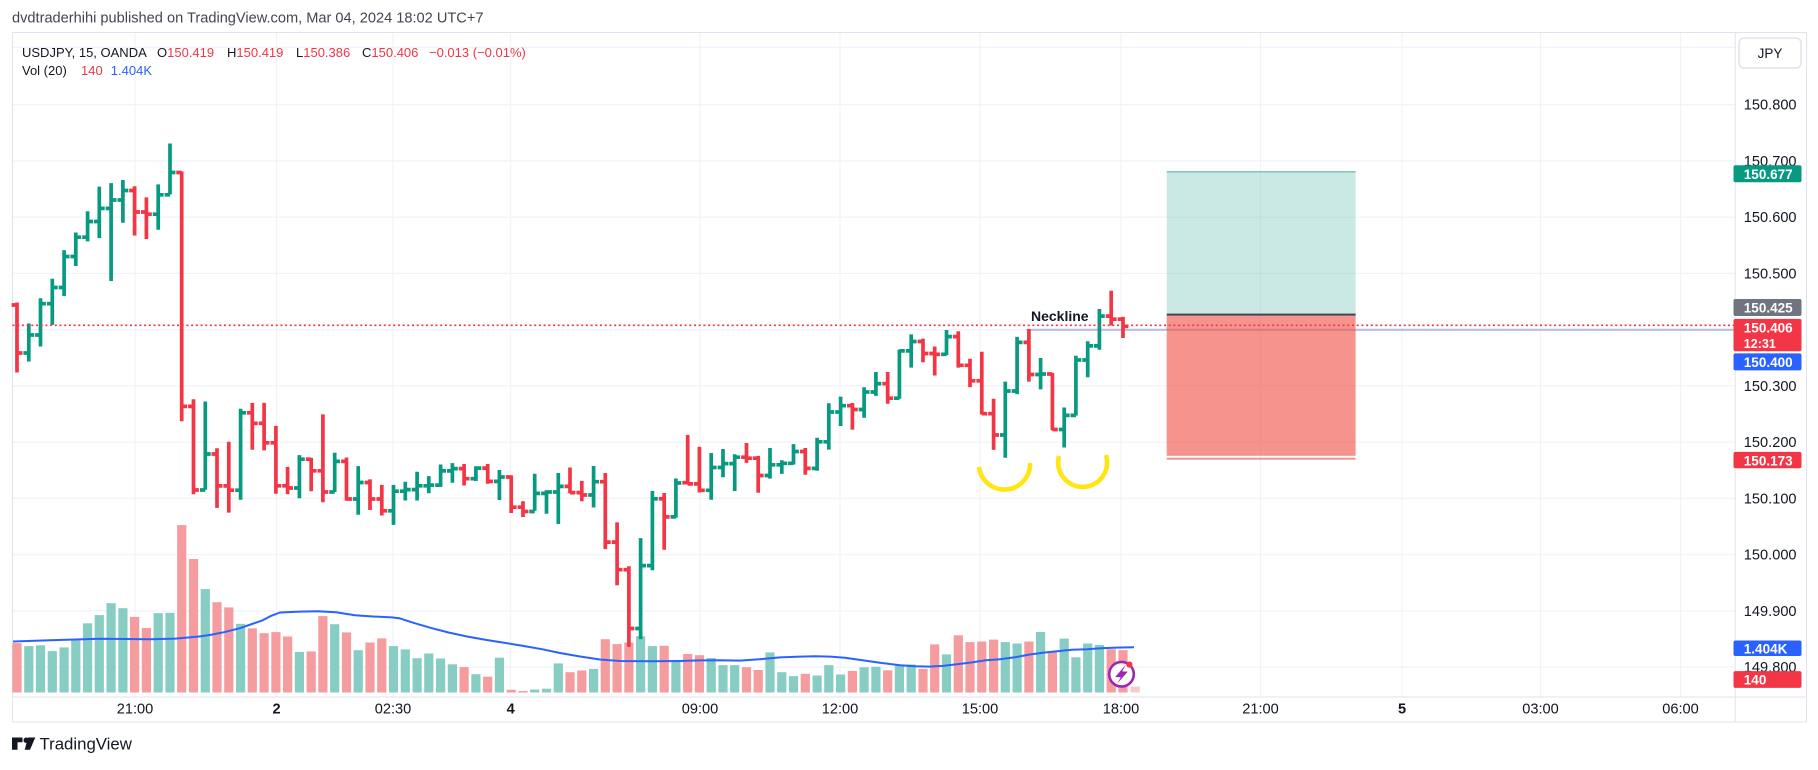 This screenshot has height=770, width=1818. What do you see at coordinates (477, 52) in the screenshot?
I see `svg-text: −0.013 (−0.01%)` at bounding box center [477, 52].